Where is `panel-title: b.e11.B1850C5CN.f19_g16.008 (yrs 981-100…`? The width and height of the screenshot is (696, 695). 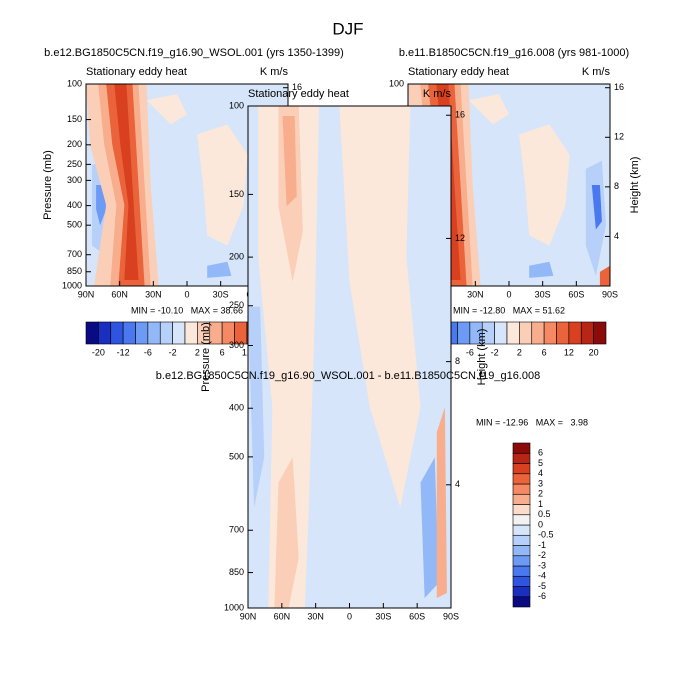
panel-title: b.e11.B1850C5CN.f19_g16.008 (yrs 981-100… is located at coordinates (514, 53).